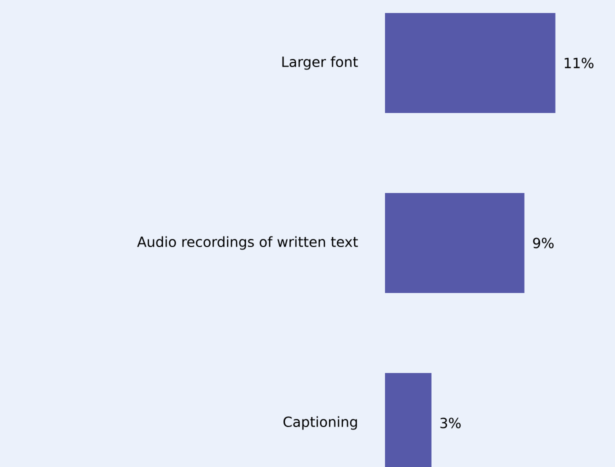 The height and width of the screenshot is (467, 615). Describe the element at coordinates (320, 423) in the screenshot. I see `y-tick-label: Captioning` at that location.